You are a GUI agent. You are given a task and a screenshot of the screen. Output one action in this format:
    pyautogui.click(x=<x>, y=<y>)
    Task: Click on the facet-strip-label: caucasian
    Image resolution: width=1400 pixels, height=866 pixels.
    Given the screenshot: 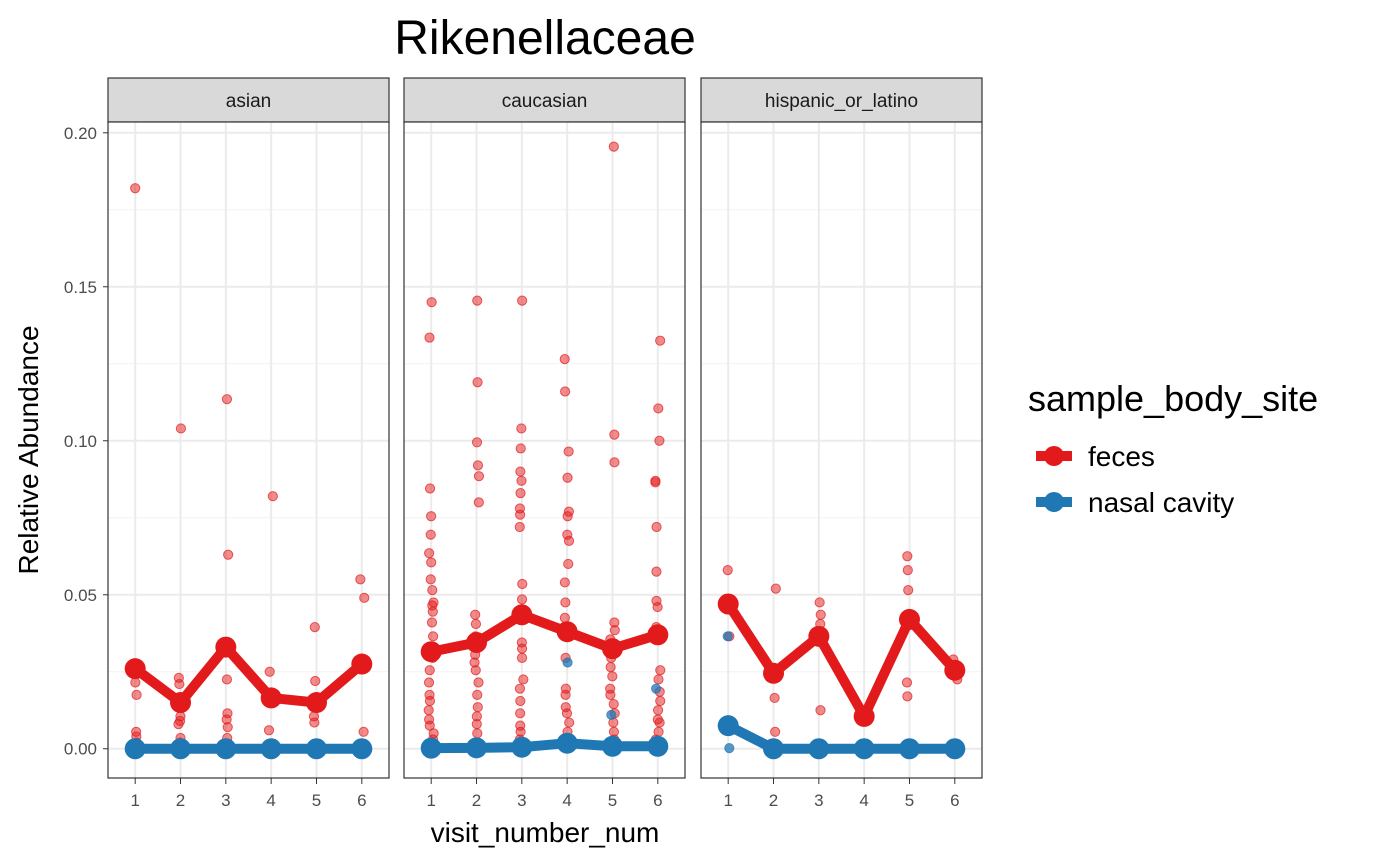 What is the action you would take?
    pyautogui.click(x=545, y=101)
    